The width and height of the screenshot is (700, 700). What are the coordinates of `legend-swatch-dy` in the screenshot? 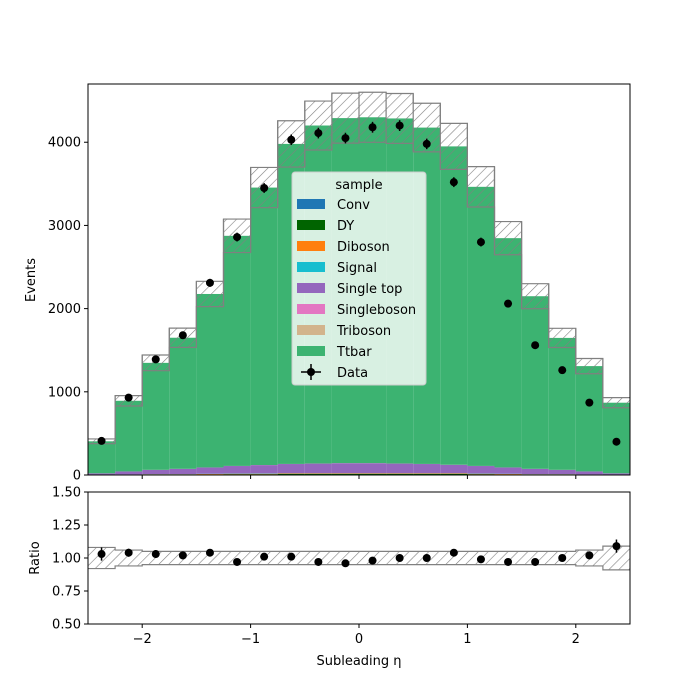 It's located at (311, 225).